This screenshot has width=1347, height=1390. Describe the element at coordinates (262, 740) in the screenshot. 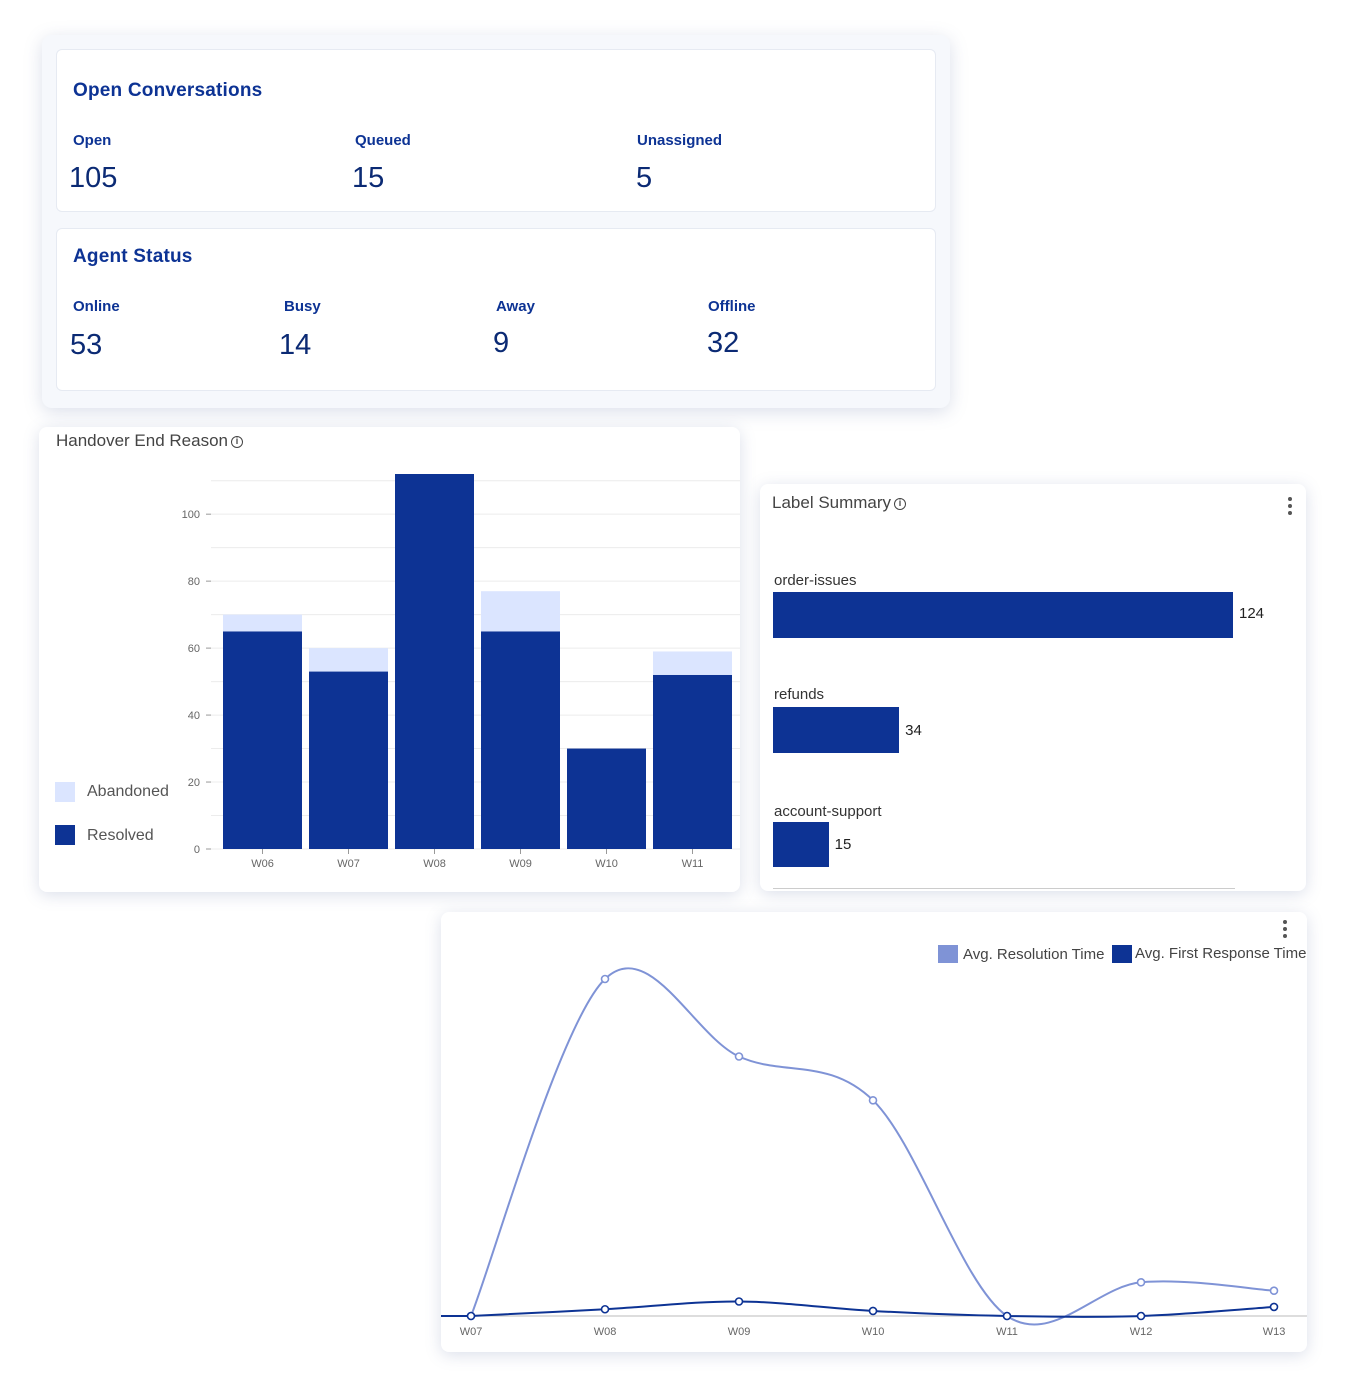

I see `bar-resolved-w06` at that location.